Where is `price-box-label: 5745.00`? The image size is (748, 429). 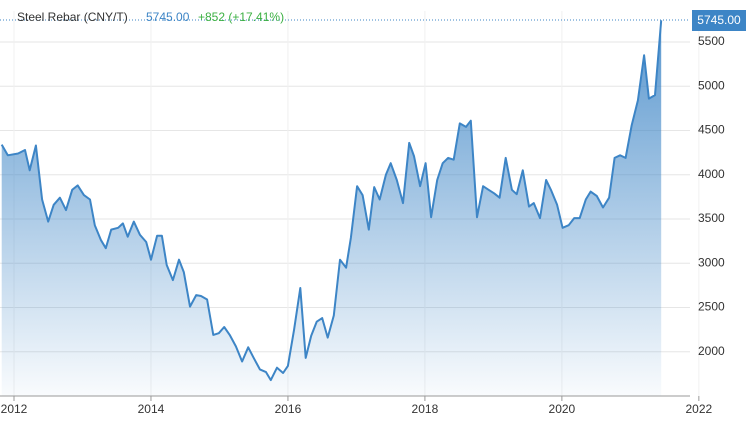
price-box-label: 5745.00 is located at coordinates (719, 20).